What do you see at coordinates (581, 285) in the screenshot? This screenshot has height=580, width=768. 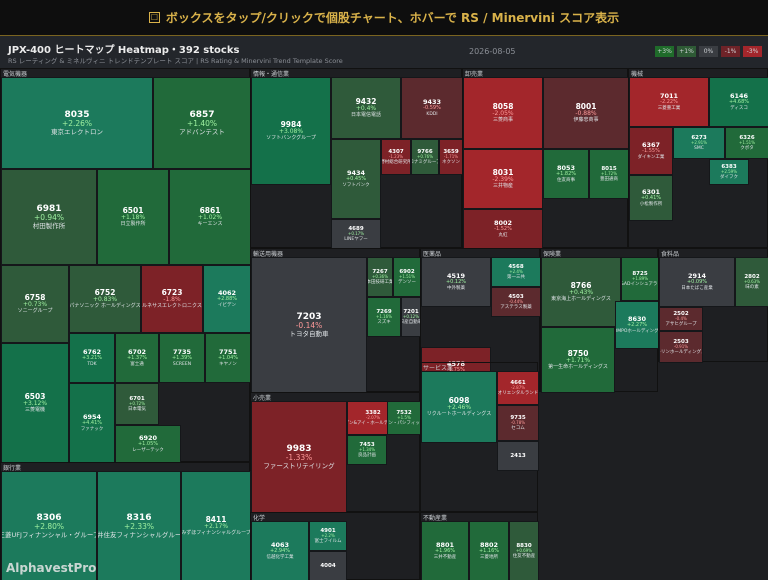 I see `stock-code: 8766` at bounding box center [581, 285].